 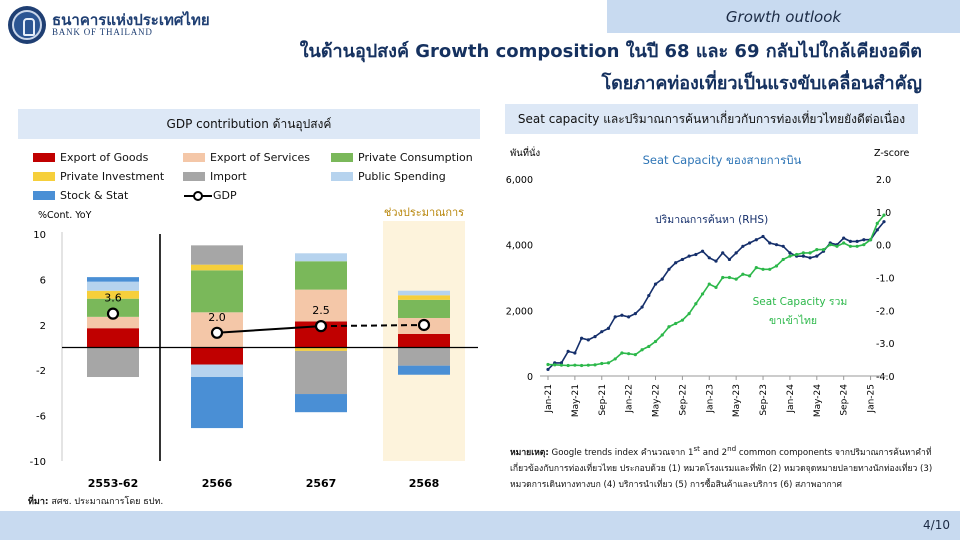 What do you see at coordinates (480, 525) in the screenshot?
I see `footer-bar: 4/10` at bounding box center [480, 525].